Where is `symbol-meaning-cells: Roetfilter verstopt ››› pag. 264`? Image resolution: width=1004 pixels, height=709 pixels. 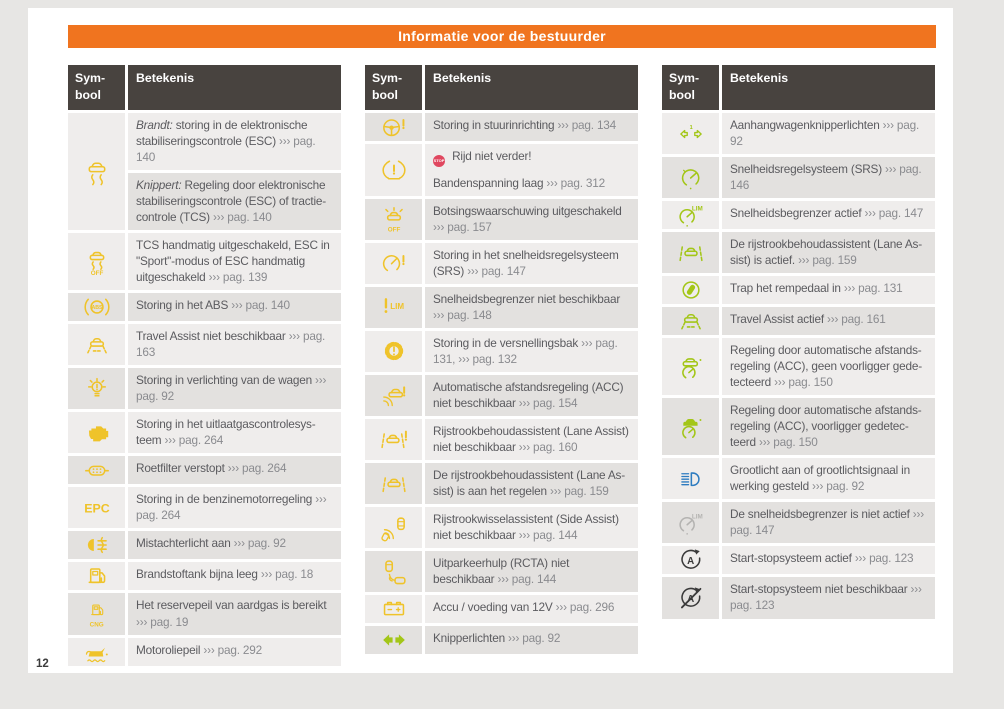
symbol-meaning-cells: Roetfilter verstopt ››› pag. 264 is located at coordinates (234, 470).